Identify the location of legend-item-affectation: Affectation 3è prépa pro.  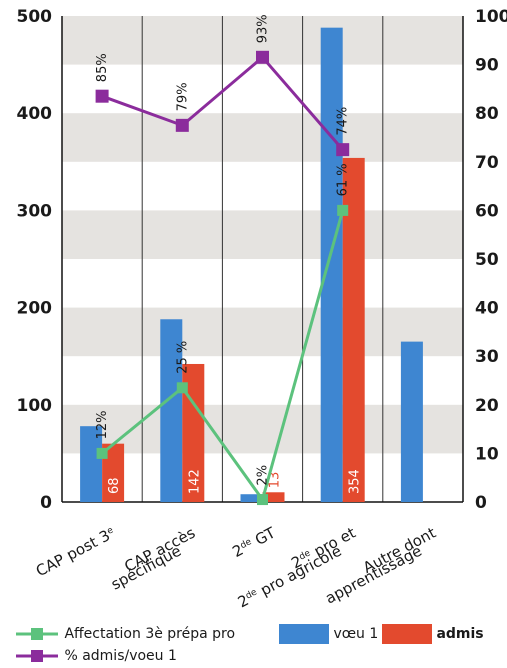
(124, 634).